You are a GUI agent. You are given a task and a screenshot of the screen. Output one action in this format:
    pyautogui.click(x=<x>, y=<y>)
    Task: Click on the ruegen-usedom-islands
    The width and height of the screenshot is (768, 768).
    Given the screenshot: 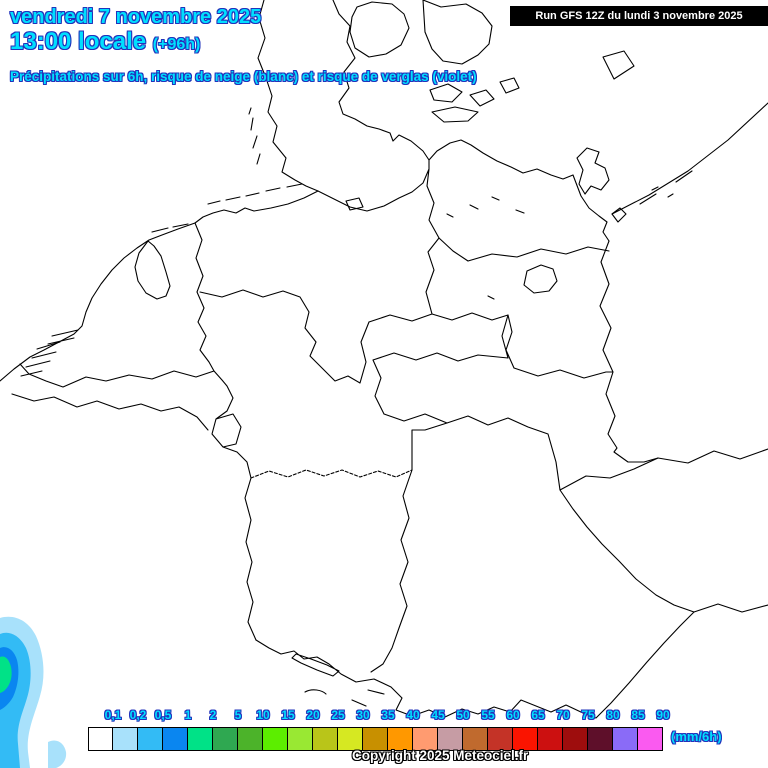 What is the action you would take?
    pyautogui.click(x=625, y=136)
    